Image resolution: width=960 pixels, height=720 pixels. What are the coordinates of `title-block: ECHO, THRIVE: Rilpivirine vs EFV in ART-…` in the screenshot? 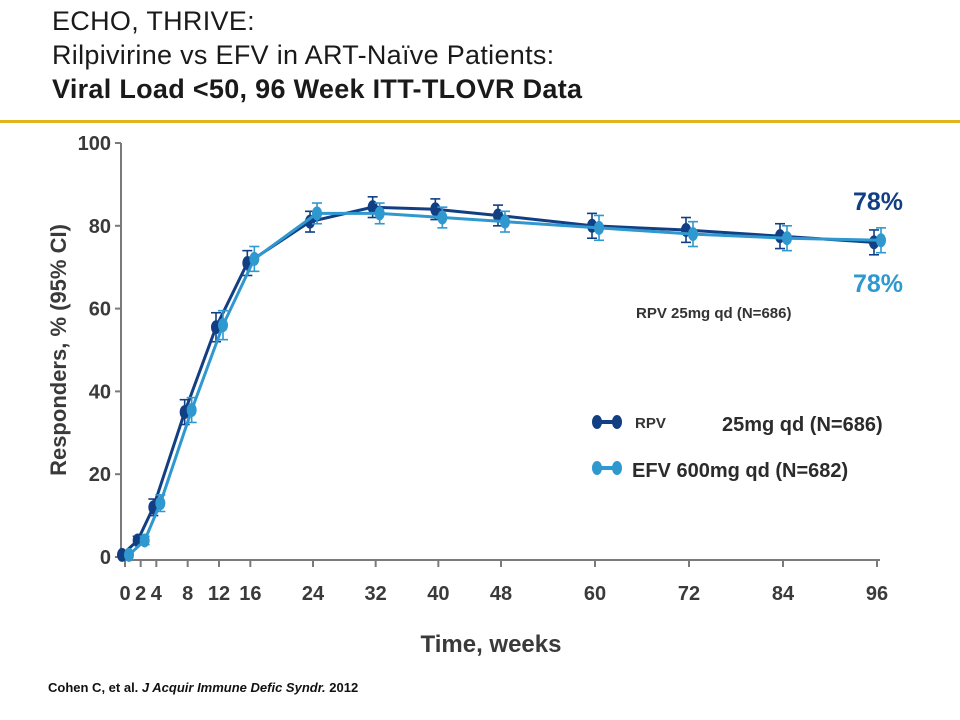 It's located at (317, 55).